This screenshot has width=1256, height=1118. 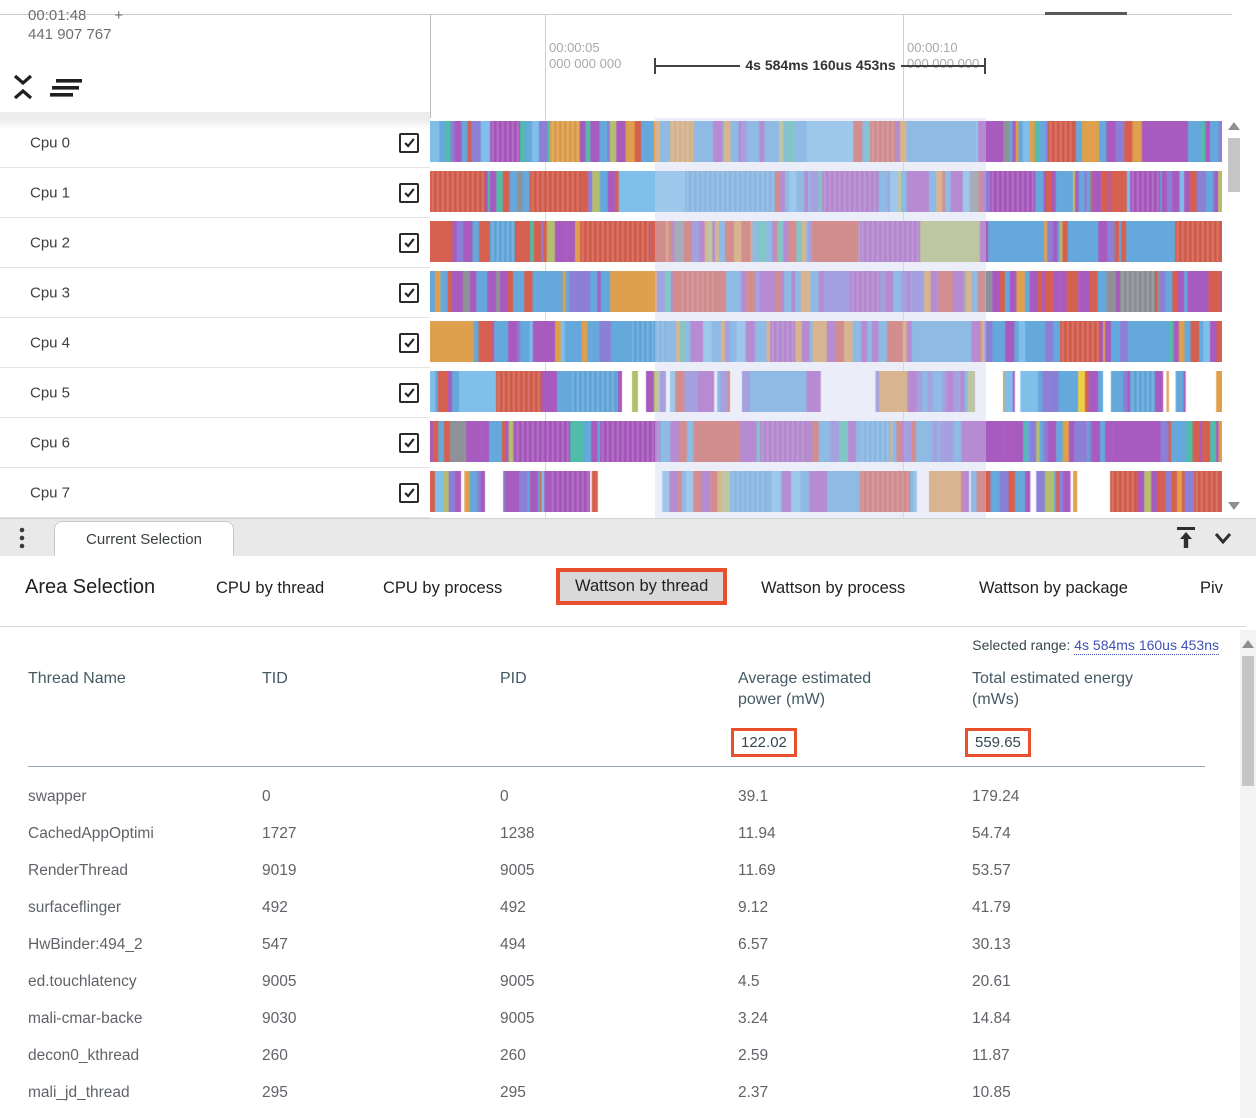 I want to click on selection-tab-piv: Piv, so click(x=1211, y=588).